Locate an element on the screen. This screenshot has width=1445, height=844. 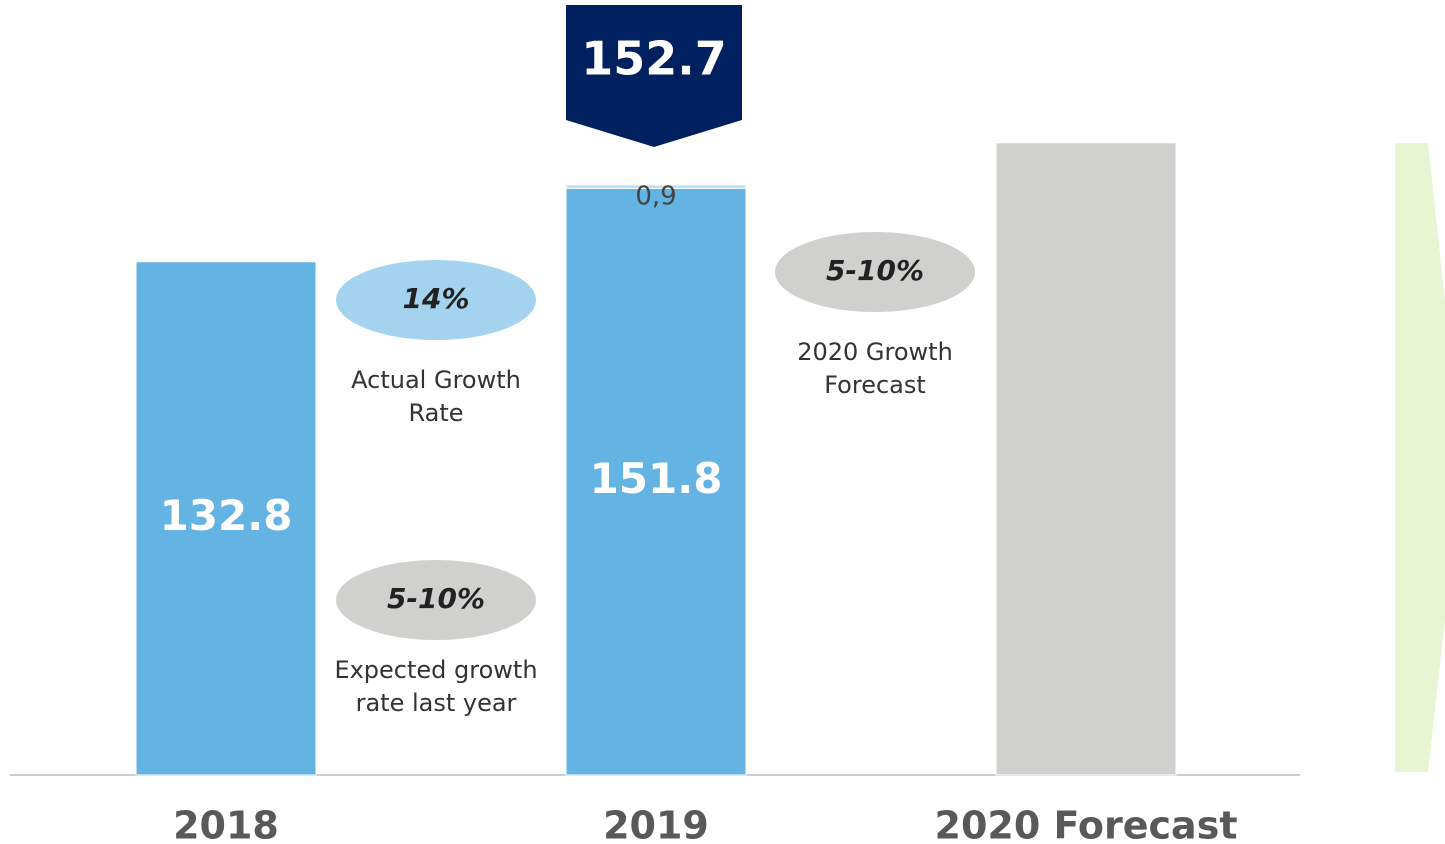
arrow-decoration is located at coordinates (1420, 457).